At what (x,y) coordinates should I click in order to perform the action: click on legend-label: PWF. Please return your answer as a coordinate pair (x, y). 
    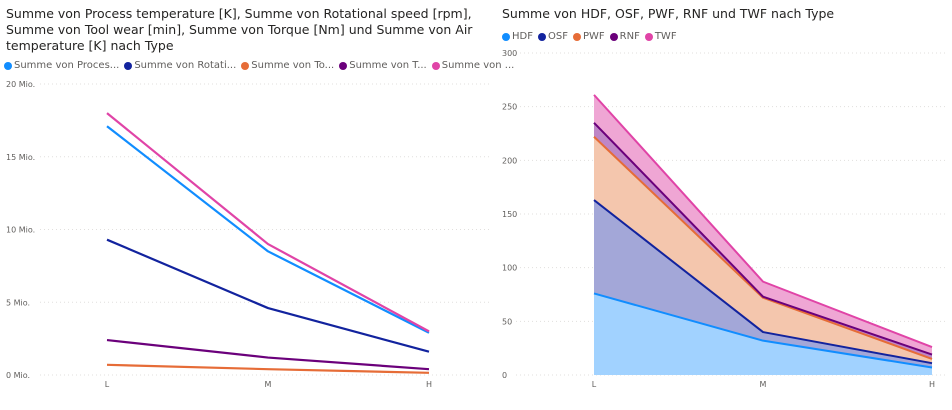
    Looking at the image, I should click on (593, 36).